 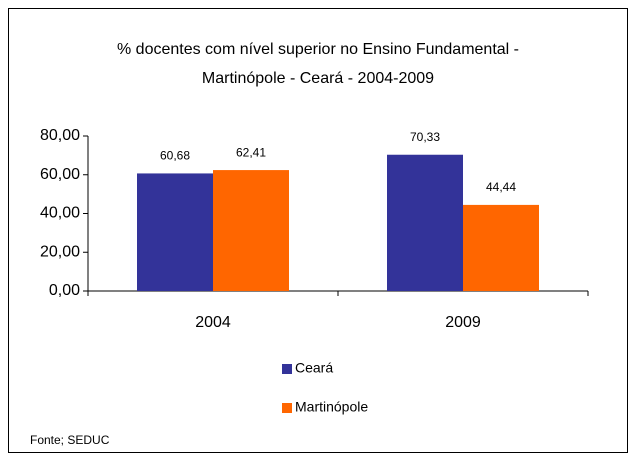 I want to click on data-label: 44,44, so click(x=501, y=187).